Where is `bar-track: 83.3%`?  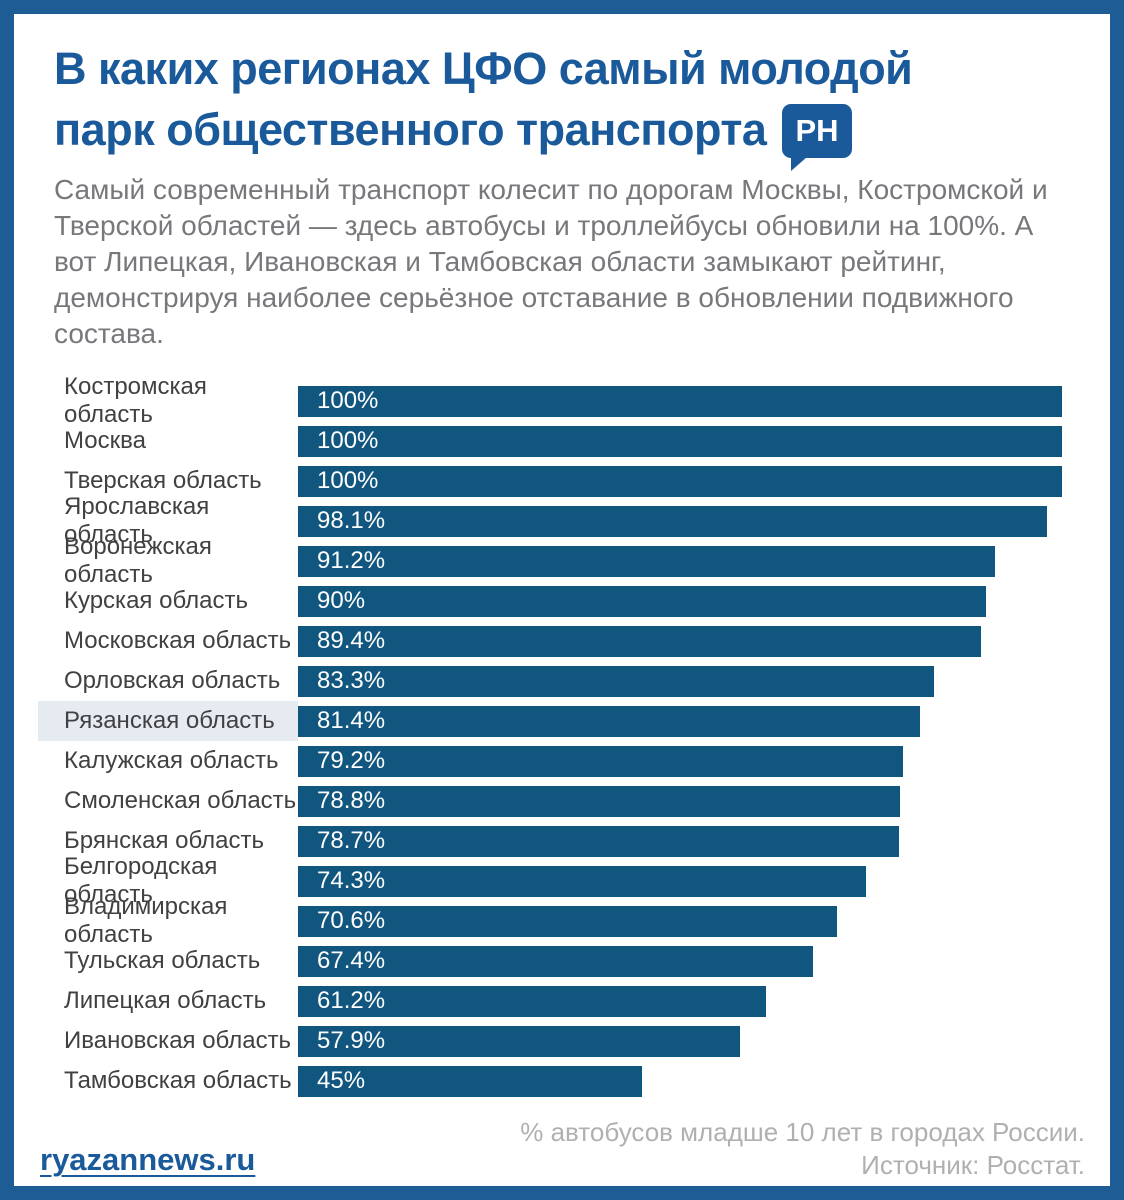 bar-track: 83.3% is located at coordinates (680, 681).